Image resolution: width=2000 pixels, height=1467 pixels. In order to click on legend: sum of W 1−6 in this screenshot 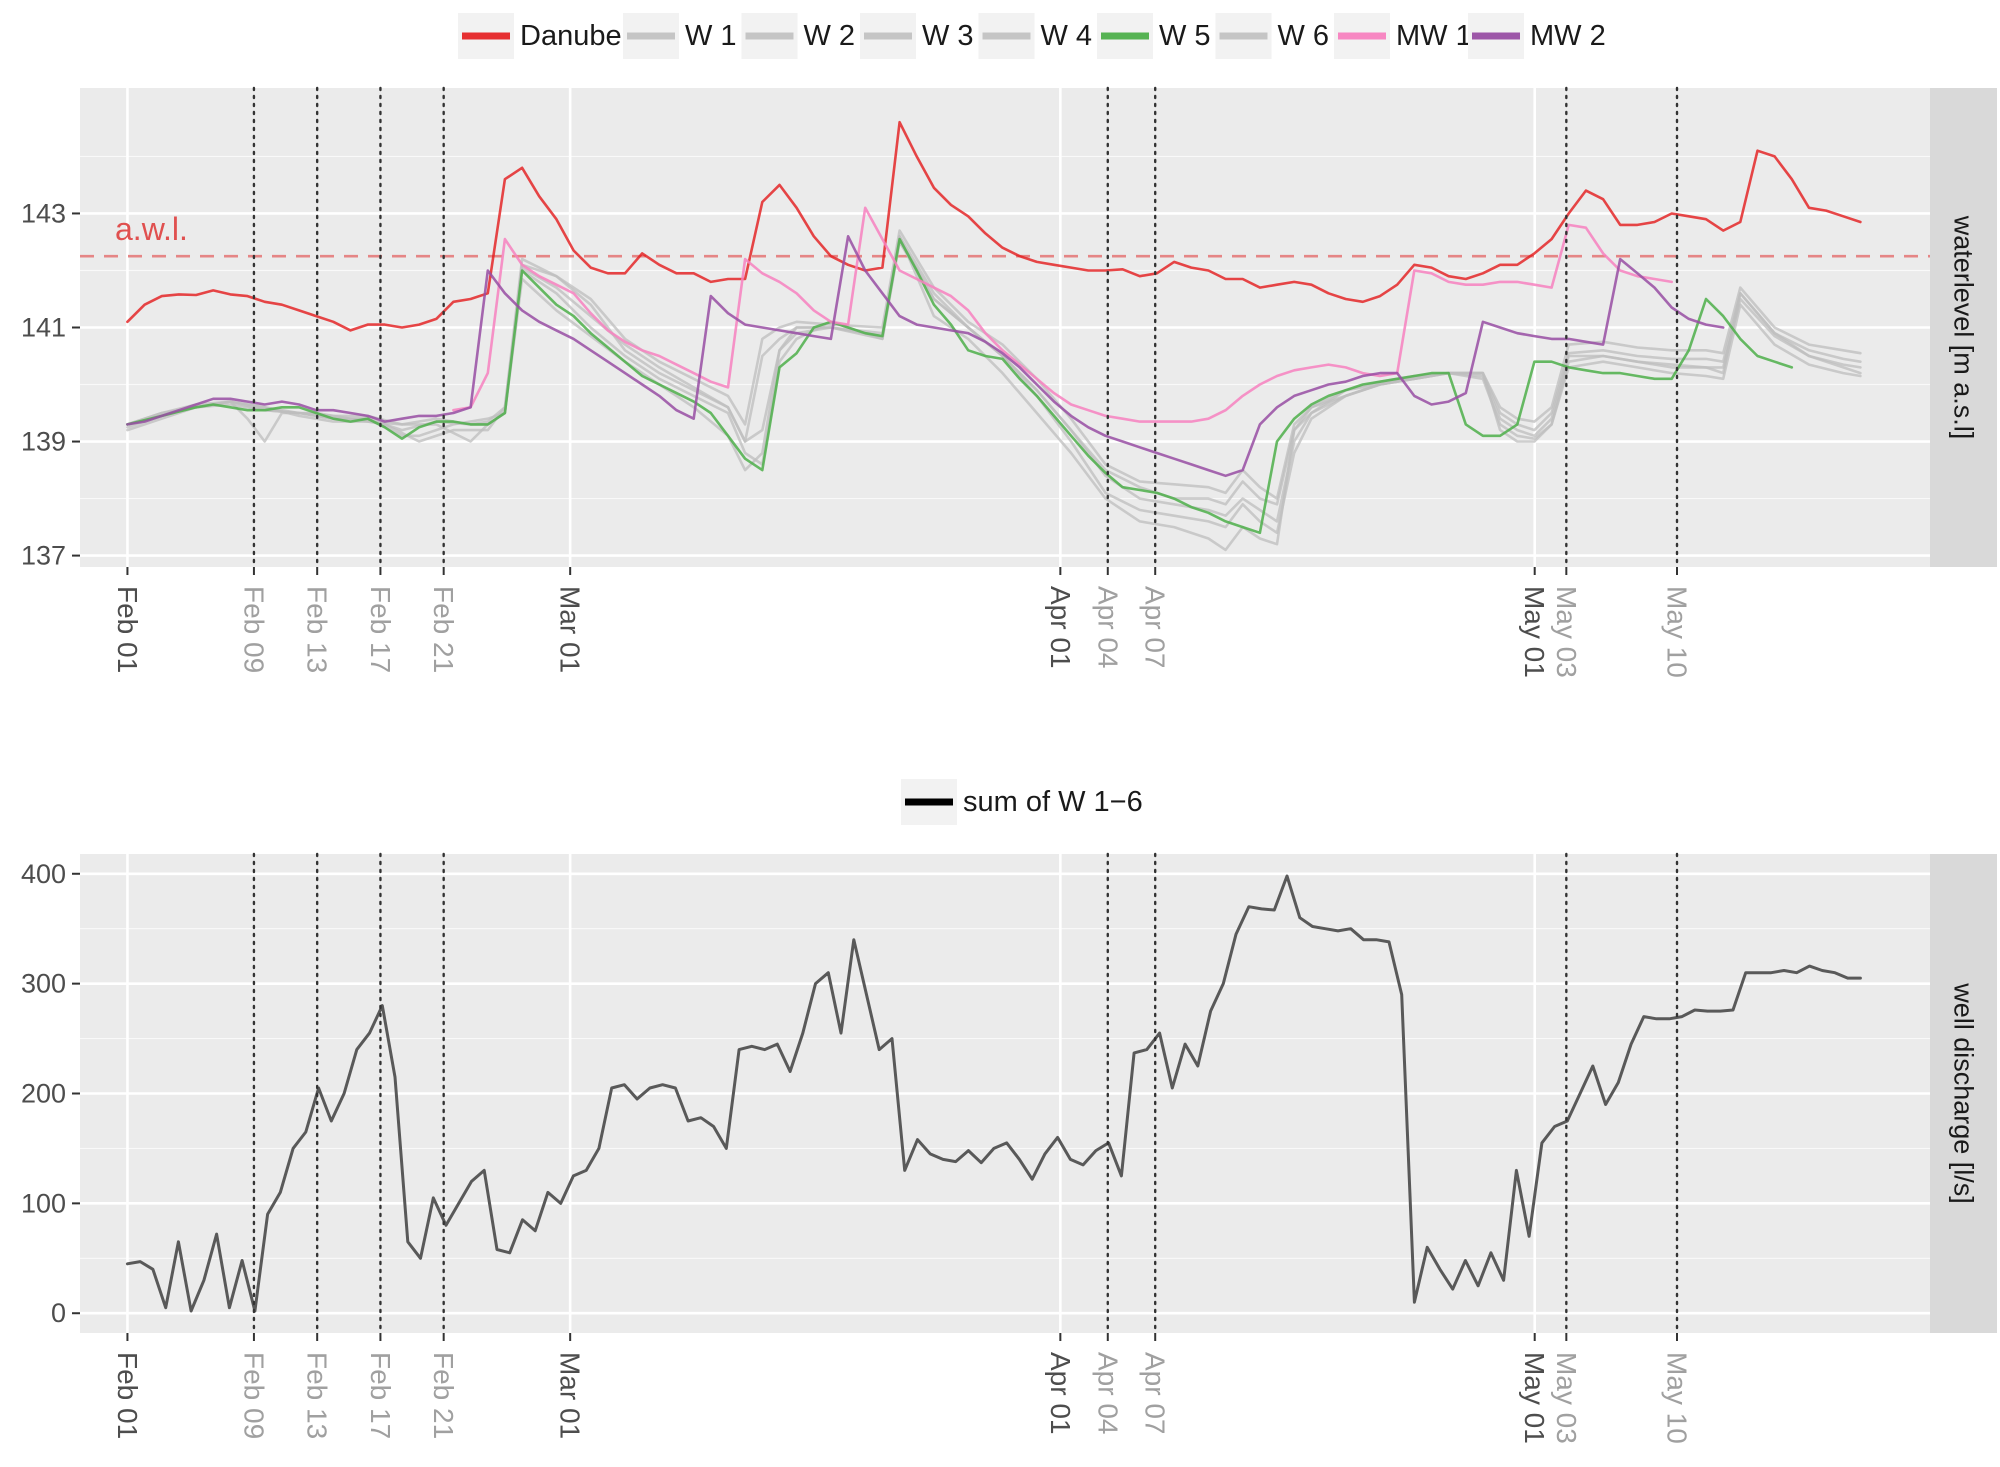, I will do `click(1022, 802)`.